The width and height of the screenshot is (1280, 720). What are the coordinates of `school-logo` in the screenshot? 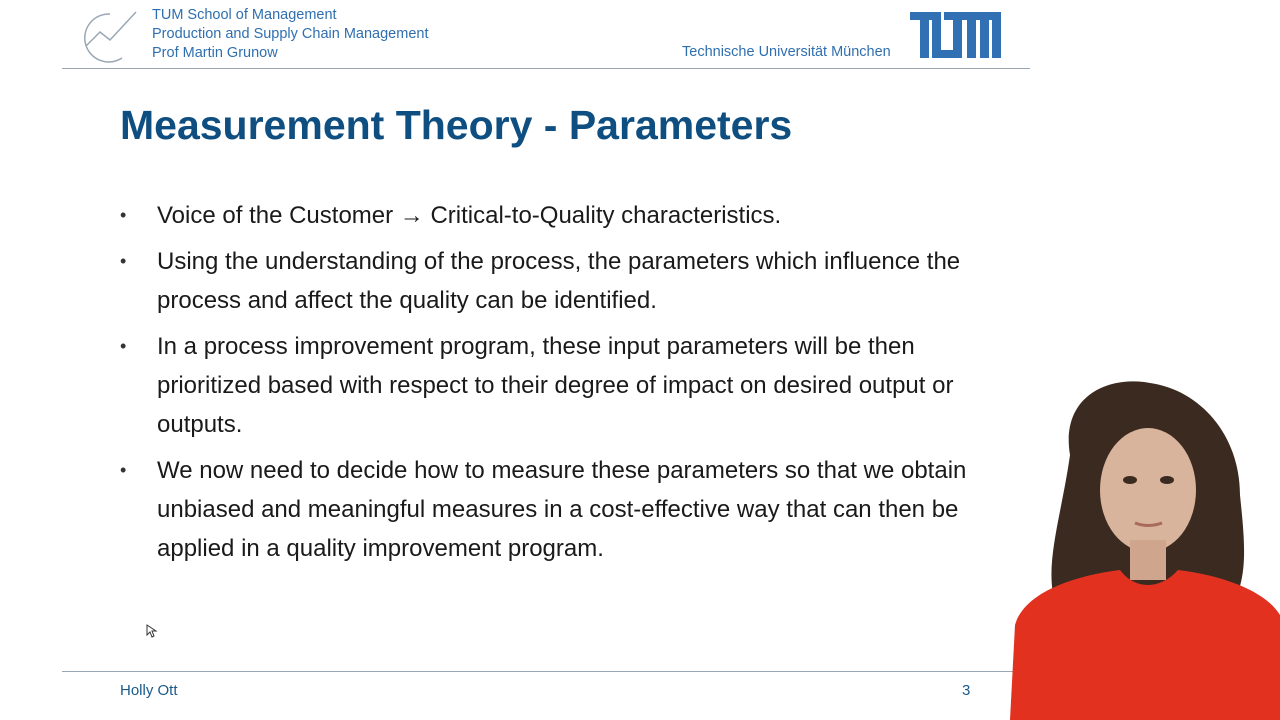 It's located at (110, 37).